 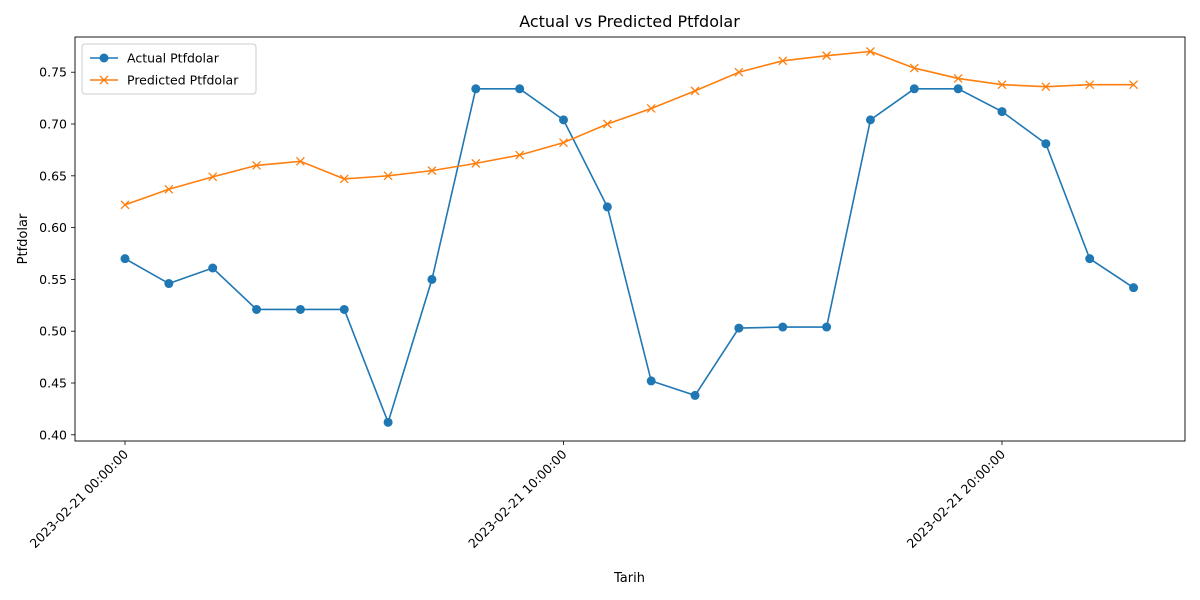 I want to click on y-tick-label: 0.70, so click(x=53, y=124).